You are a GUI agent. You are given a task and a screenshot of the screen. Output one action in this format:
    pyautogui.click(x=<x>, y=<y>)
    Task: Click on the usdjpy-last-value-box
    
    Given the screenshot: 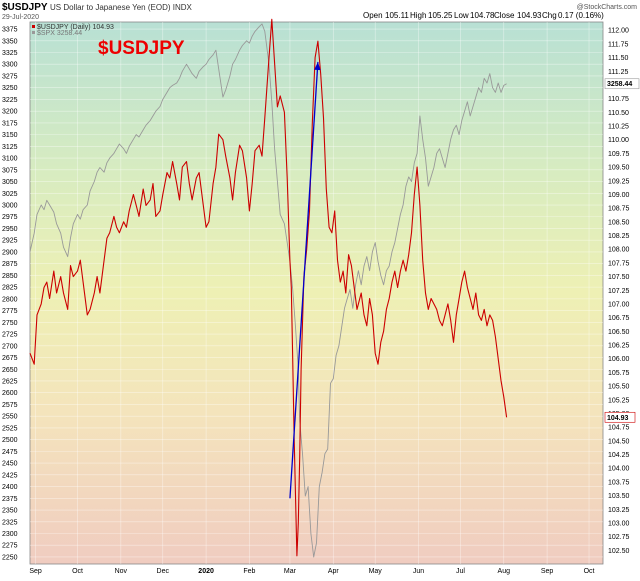 What is the action you would take?
    pyautogui.click(x=620, y=417)
    